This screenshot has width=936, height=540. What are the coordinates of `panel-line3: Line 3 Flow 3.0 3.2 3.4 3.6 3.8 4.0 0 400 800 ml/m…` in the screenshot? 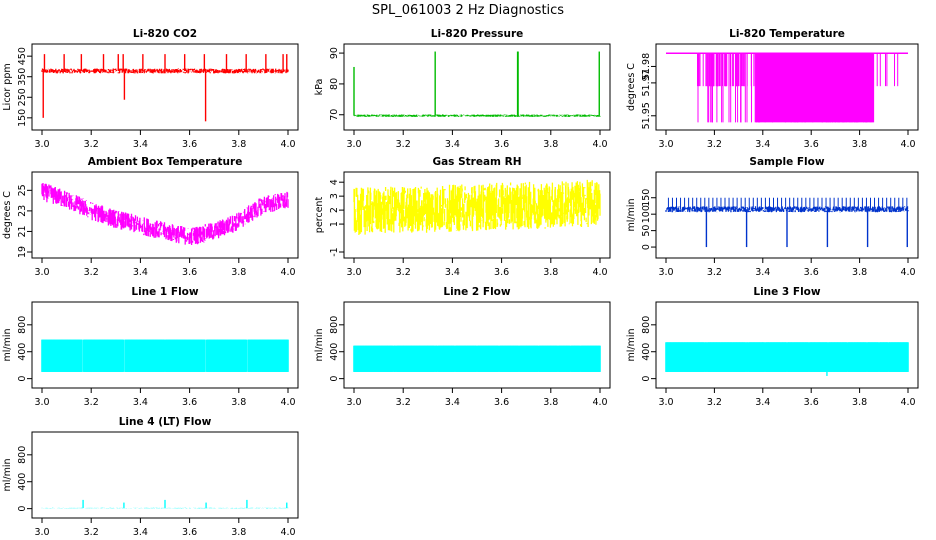 It's located at (772, 347).